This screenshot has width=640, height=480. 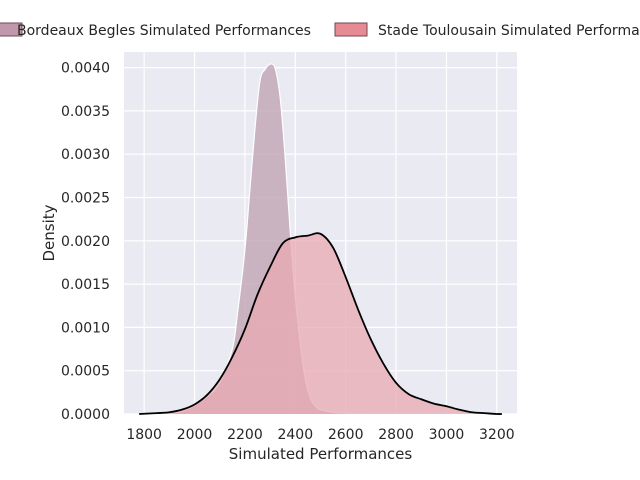 I want to click on x-tick-label: 2400, so click(x=295, y=435).